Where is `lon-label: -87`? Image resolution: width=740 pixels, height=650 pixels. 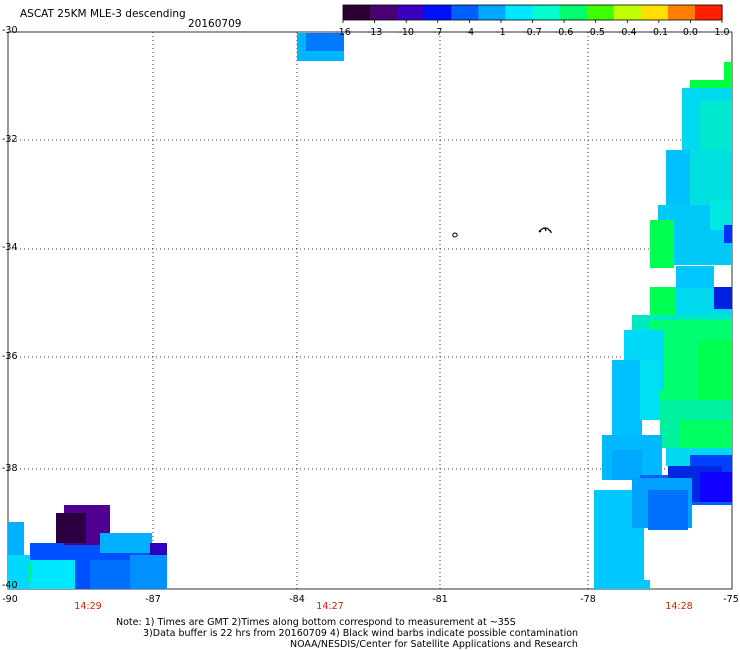 lon-label: -87 is located at coordinates (153, 599).